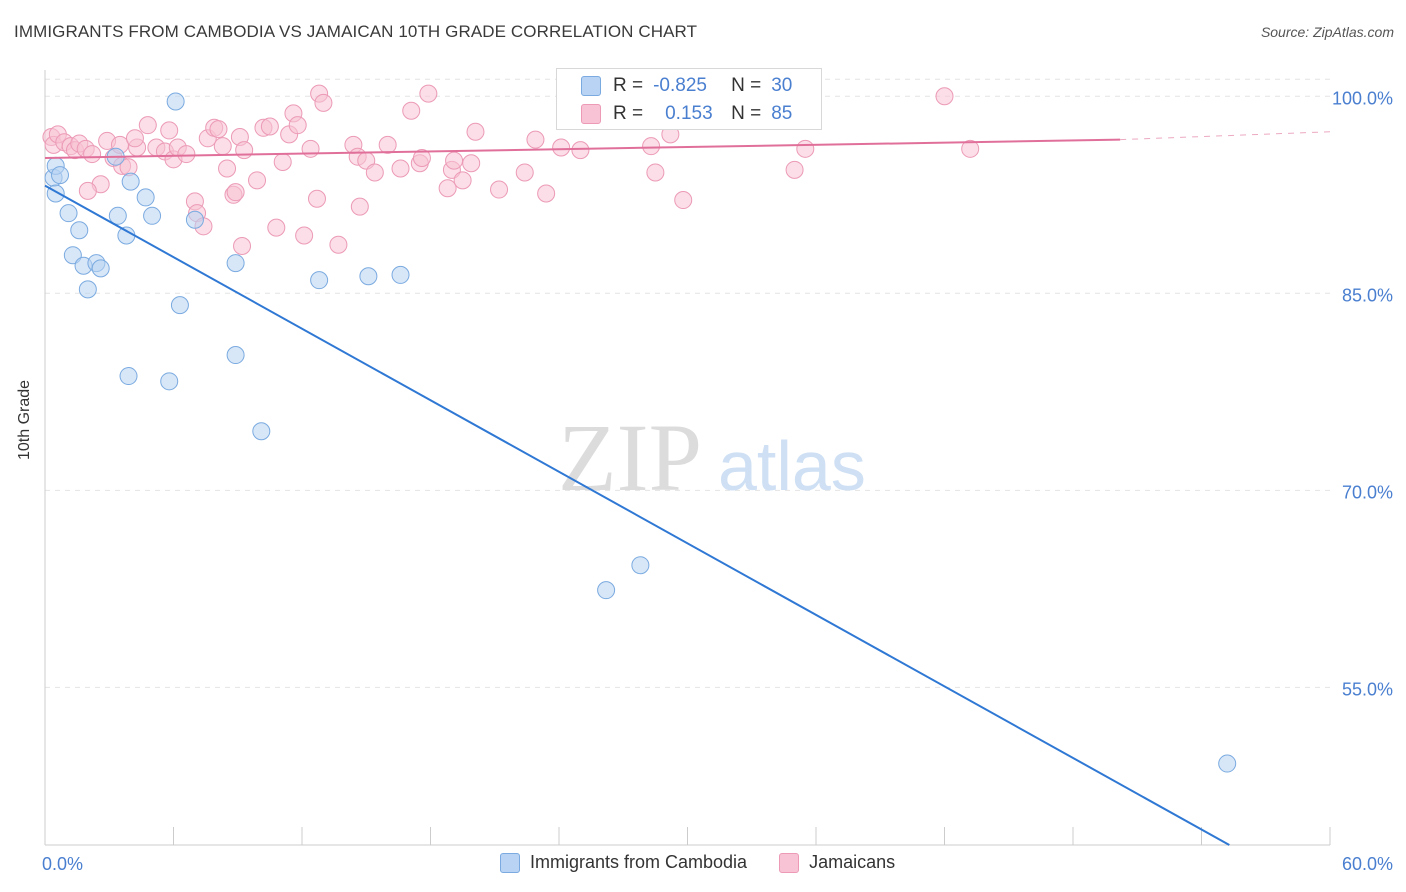 The image size is (1406, 892). I want to click on legend-item-jamaicans: Jamaicans, so click(837, 862).